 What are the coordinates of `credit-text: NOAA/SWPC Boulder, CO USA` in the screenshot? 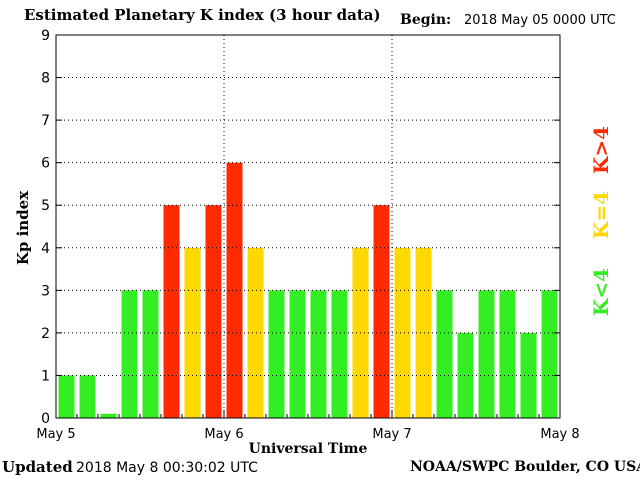 It's located at (525, 467).